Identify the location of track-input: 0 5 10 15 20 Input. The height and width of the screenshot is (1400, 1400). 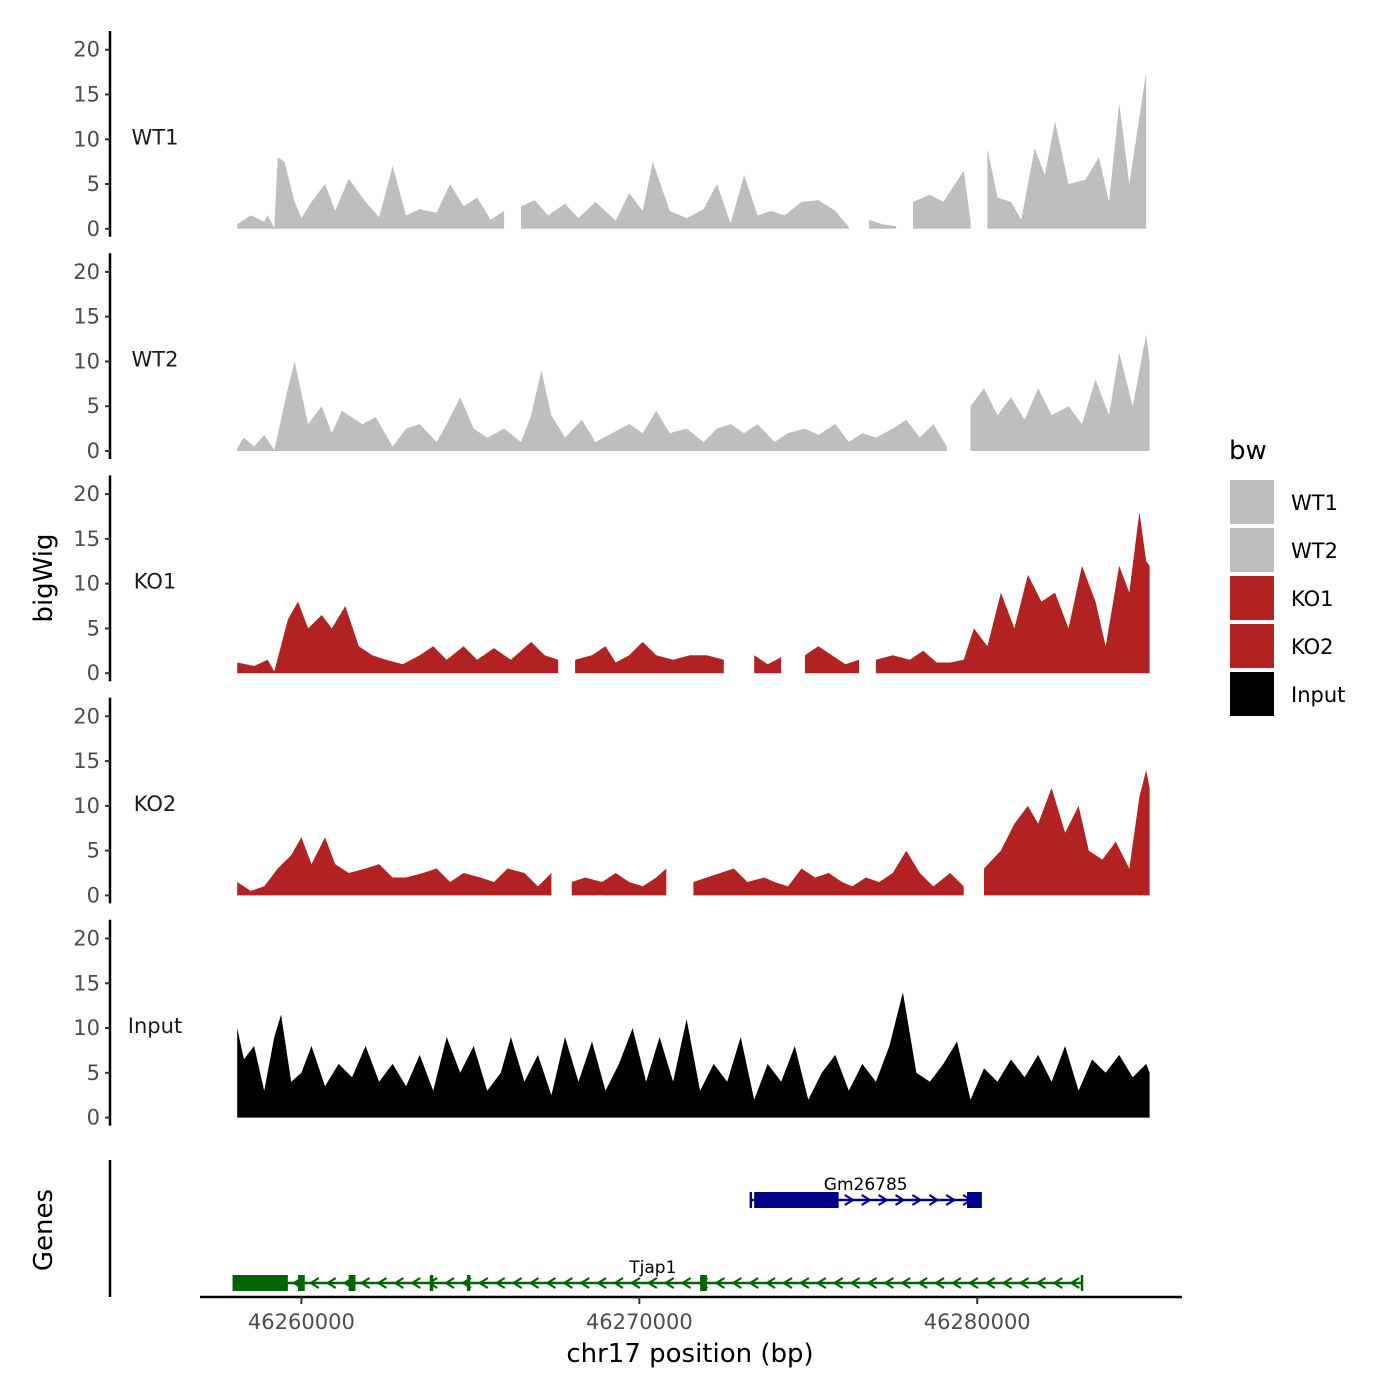
(611, 1024).